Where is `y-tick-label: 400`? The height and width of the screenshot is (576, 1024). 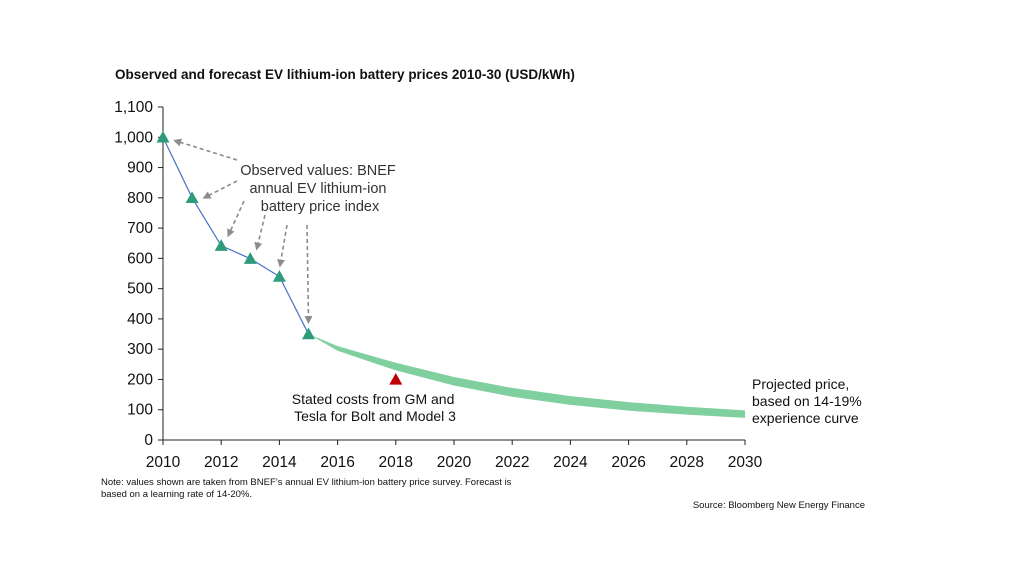 y-tick-label: 400 is located at coordinates (140, 319).